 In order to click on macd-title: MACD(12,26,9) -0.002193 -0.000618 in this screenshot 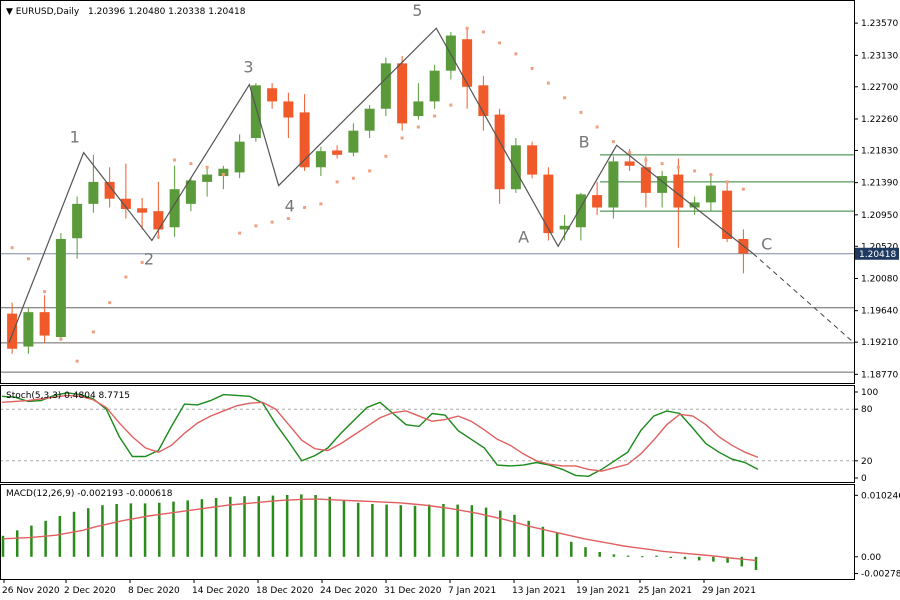, I will do `click(89, 494)`.